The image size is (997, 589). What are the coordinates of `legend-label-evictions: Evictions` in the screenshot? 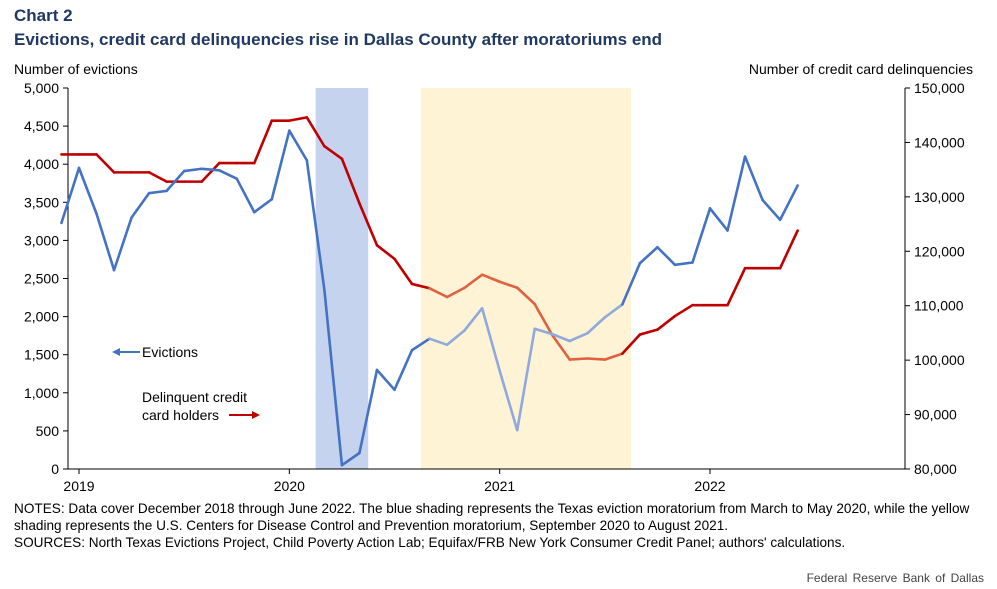 It's located at (170, 352).